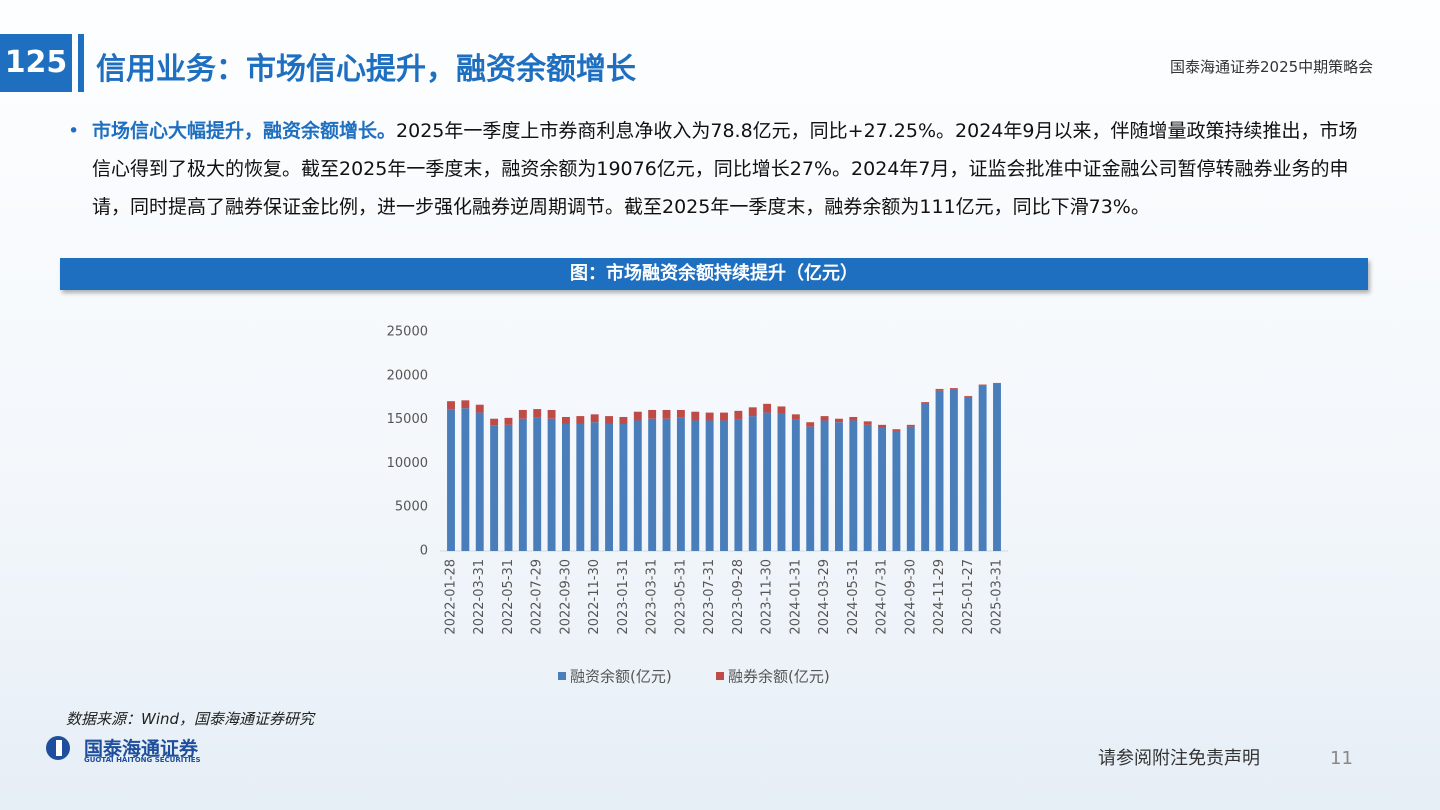 Image resolution: width=1440 pixels, height=810 pixels. Describe the element at coordinates (451, 597) in the screenshot. I see `x-tick-label: 2022-01-28` at that location.